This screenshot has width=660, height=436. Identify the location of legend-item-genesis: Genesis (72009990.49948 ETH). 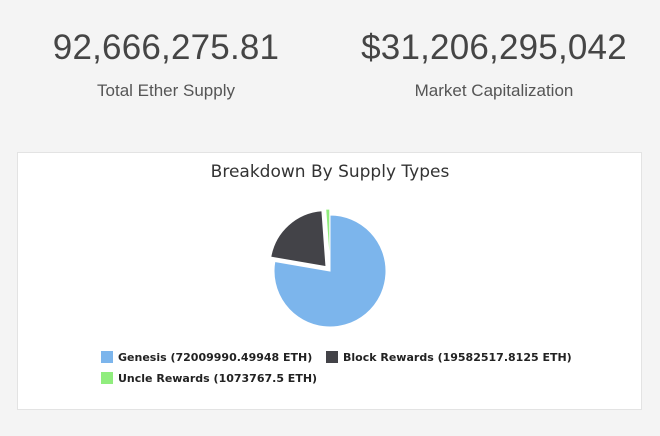
(206, 357).